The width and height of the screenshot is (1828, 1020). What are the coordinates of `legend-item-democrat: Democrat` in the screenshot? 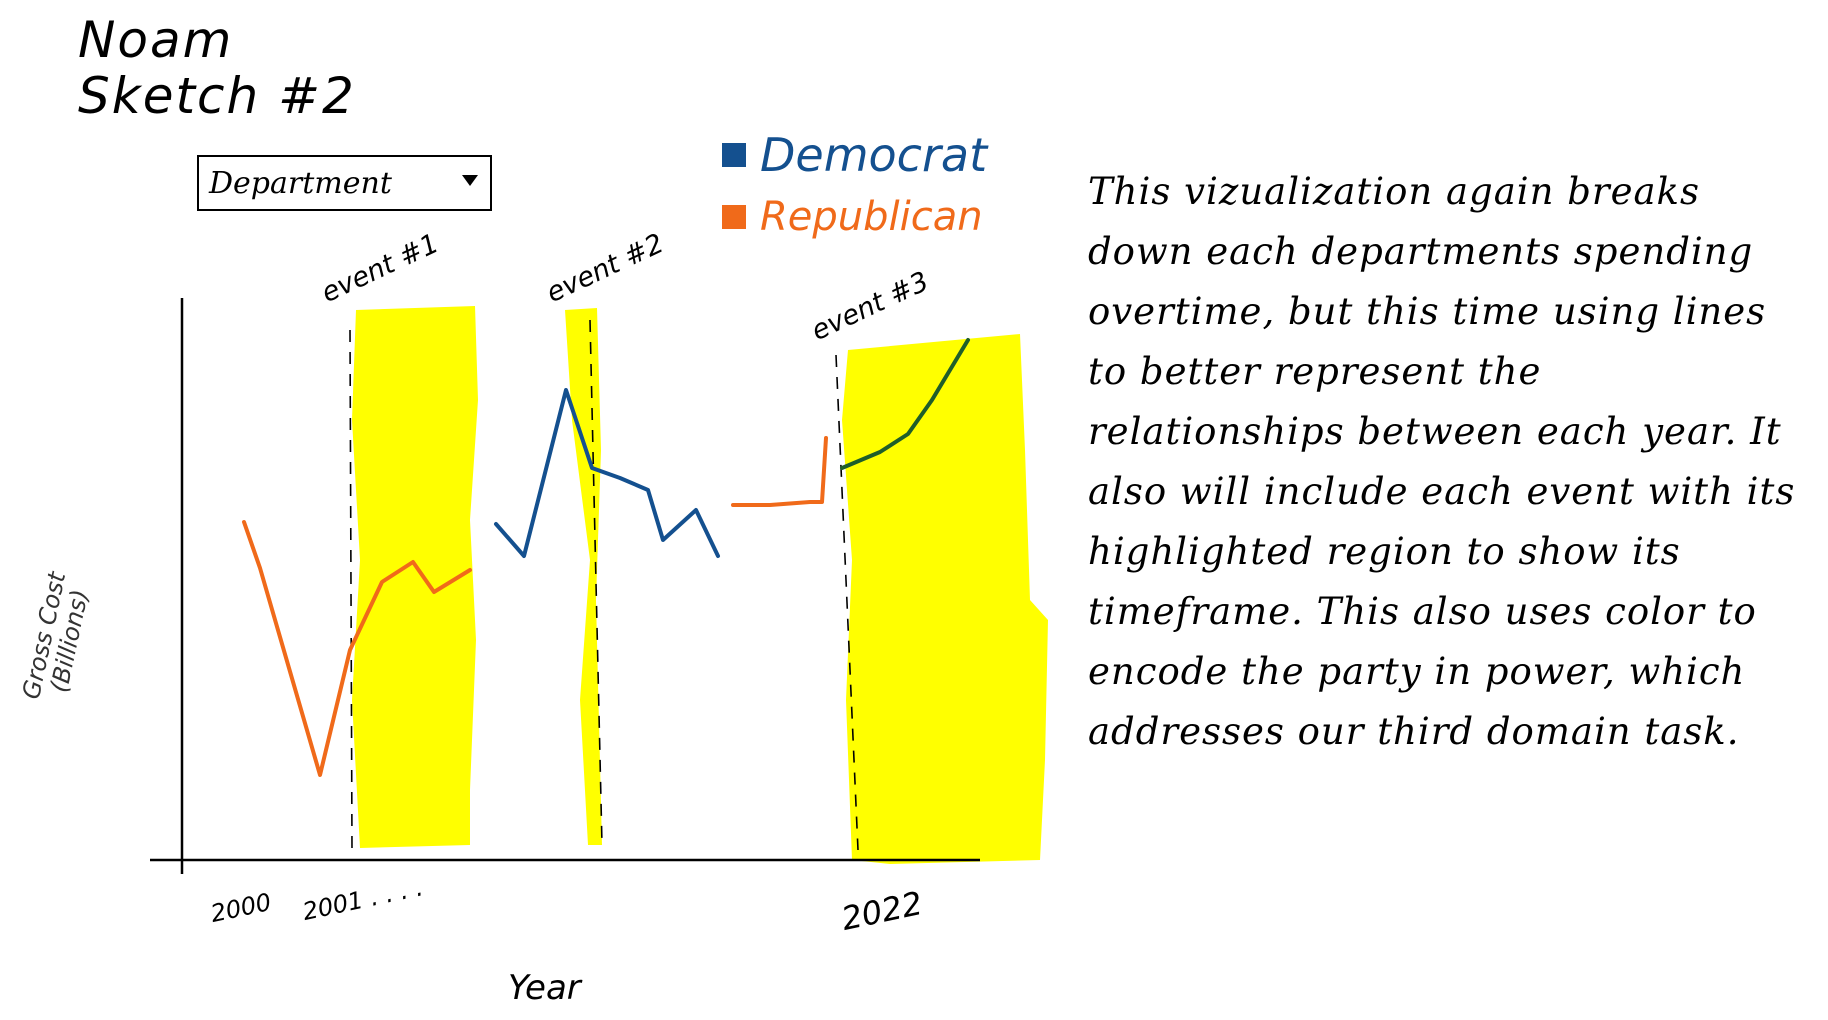 It's located at (854, 155).